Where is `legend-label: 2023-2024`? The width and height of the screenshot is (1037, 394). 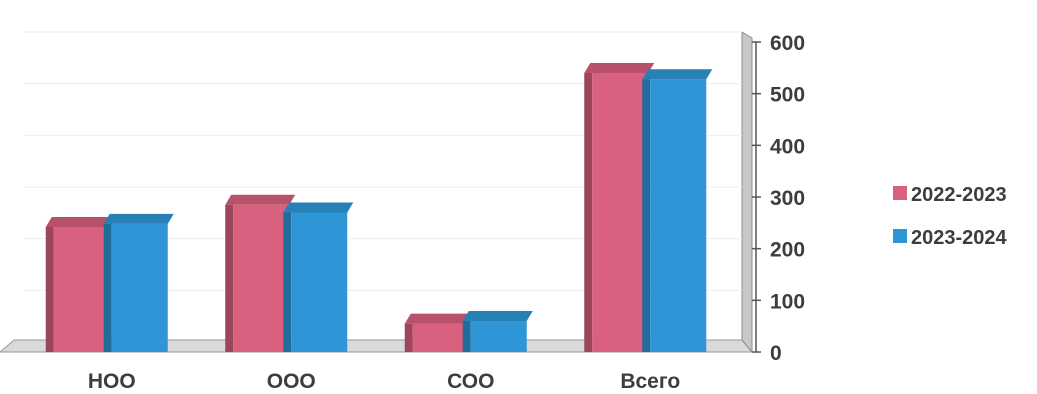
legend-label: 2023-2024 is located at coordinates (959, 238).